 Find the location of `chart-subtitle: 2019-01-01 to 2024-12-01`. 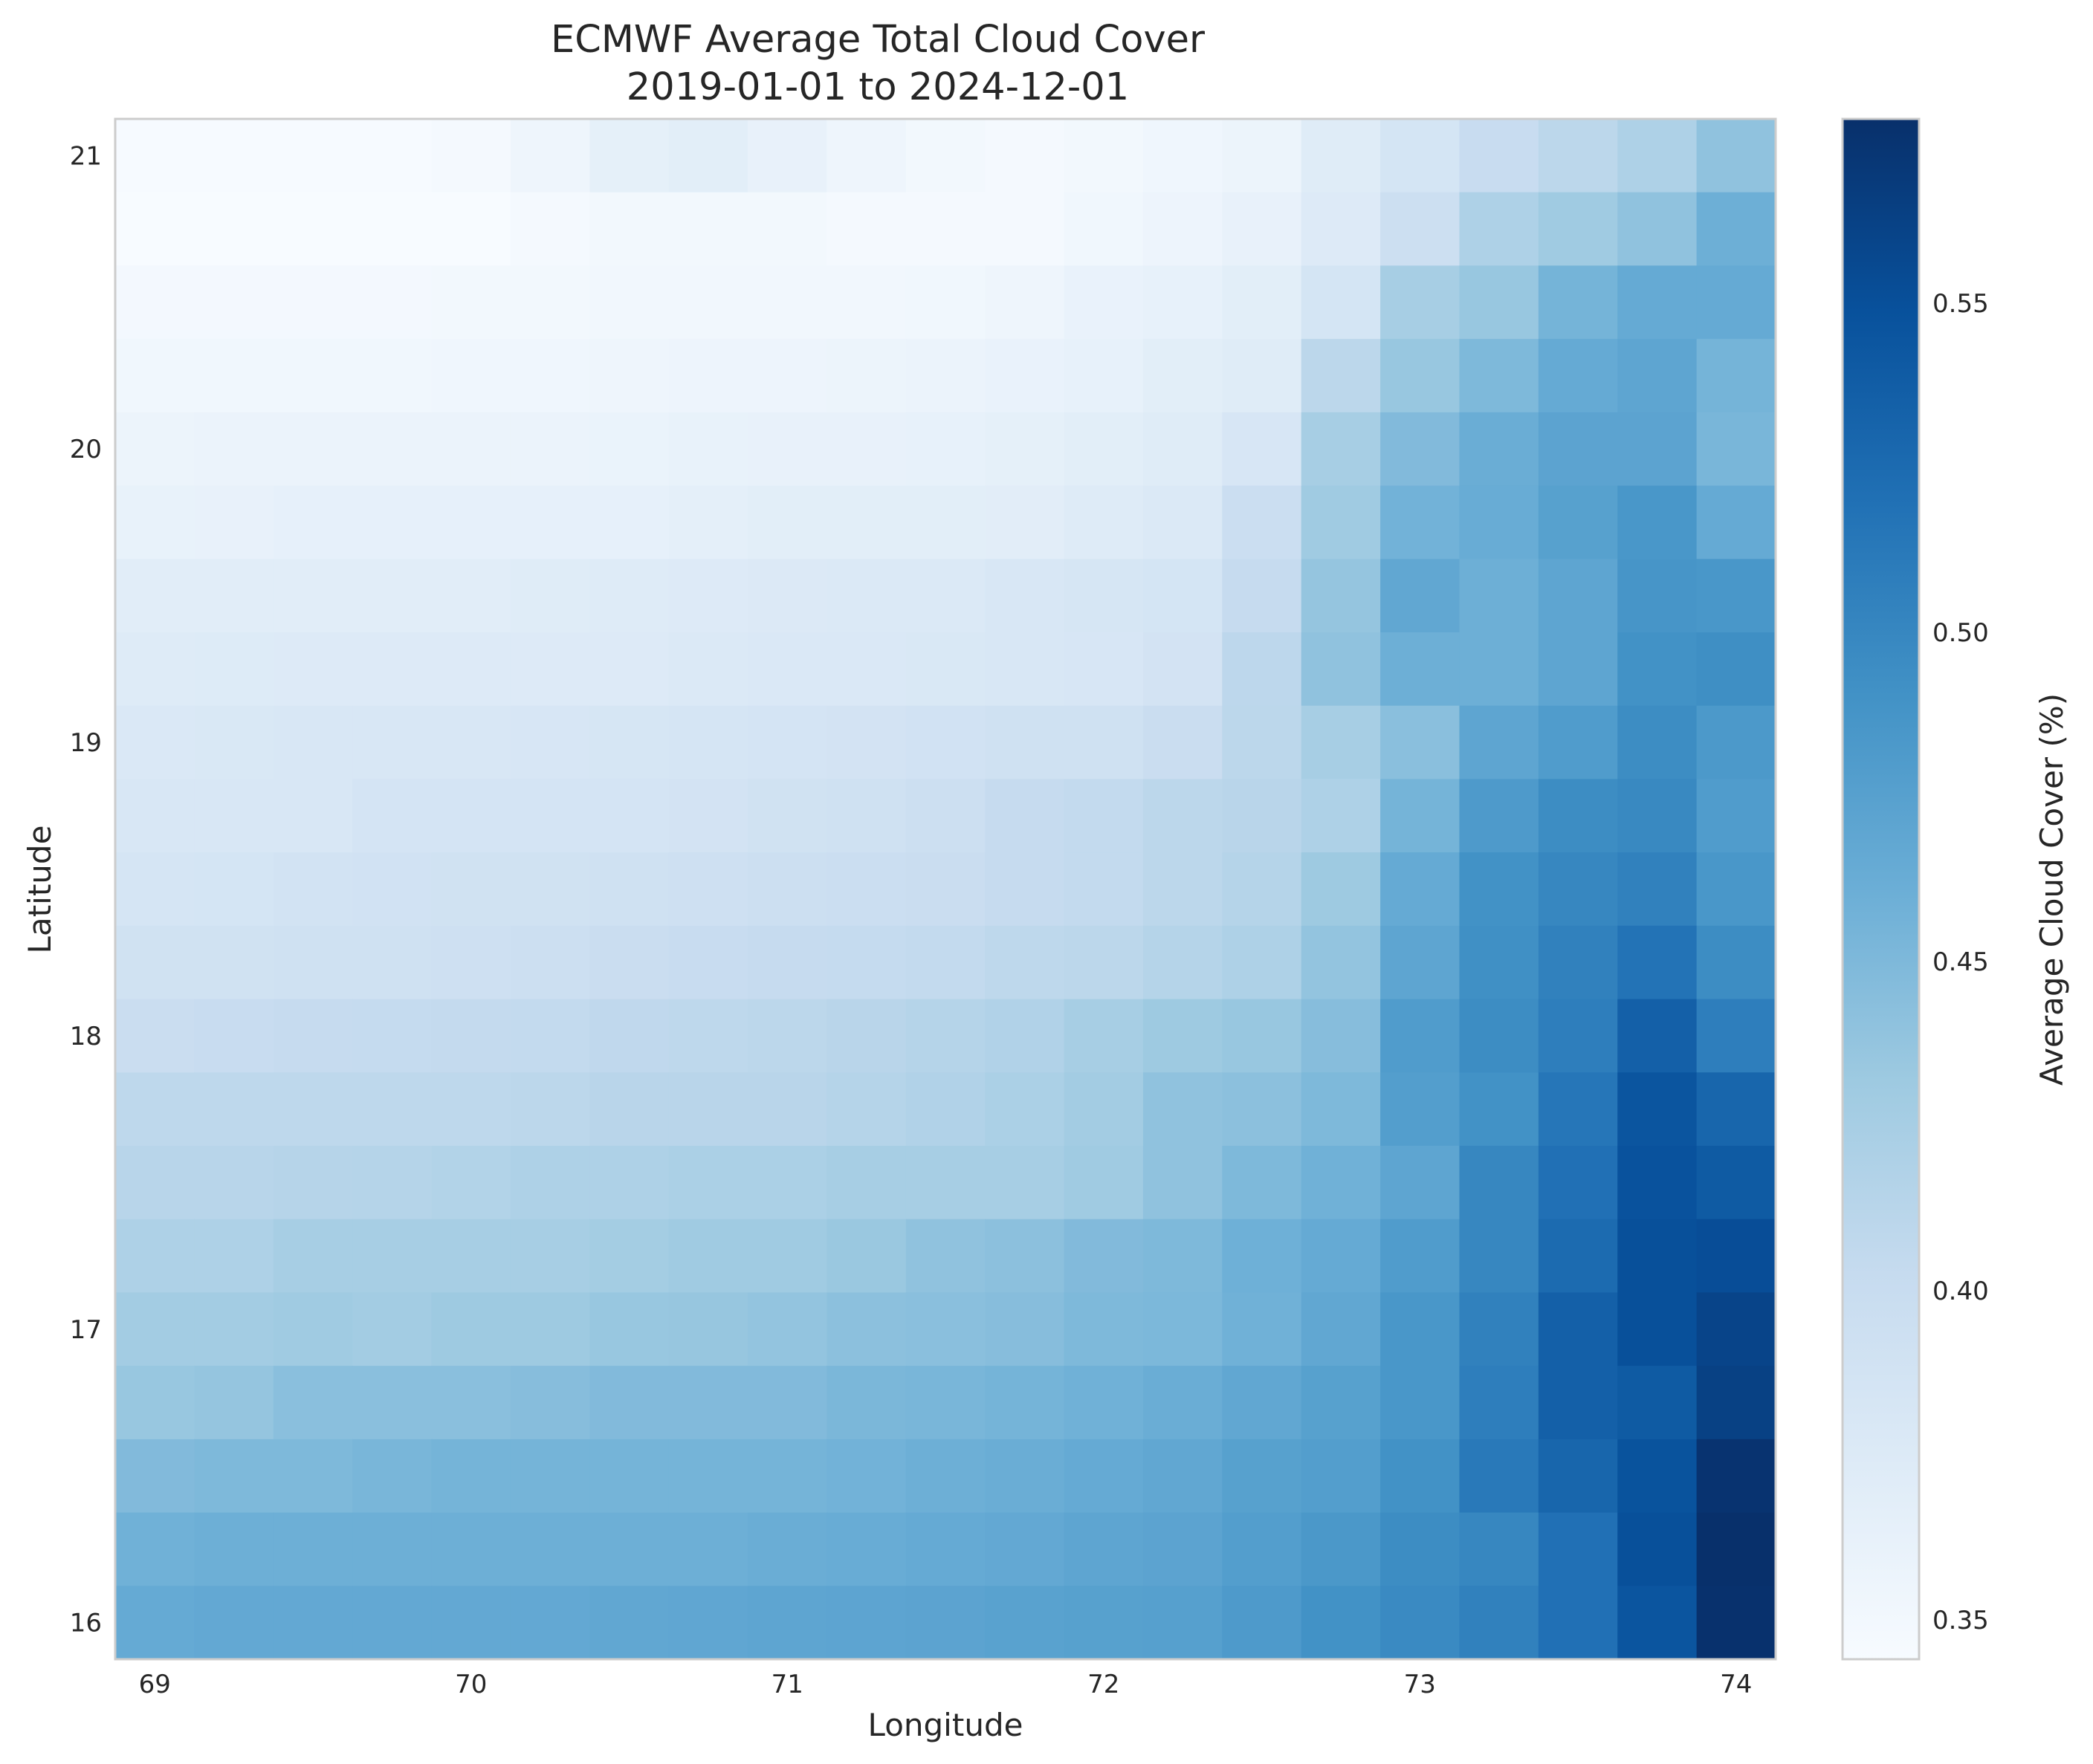

chart-subtitle: 2019-01-01 to 2024-12-01 is located at coordinates (878, 87).